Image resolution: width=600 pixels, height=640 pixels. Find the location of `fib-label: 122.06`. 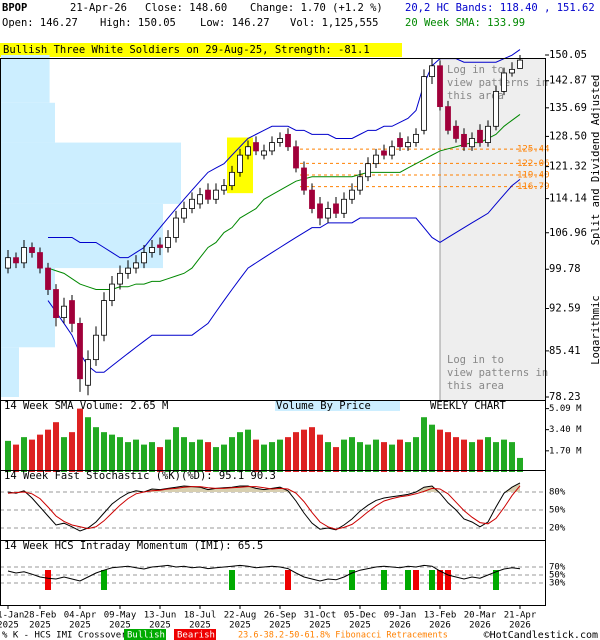

fib-label: 122.06 is located at coordinates (533, 164).